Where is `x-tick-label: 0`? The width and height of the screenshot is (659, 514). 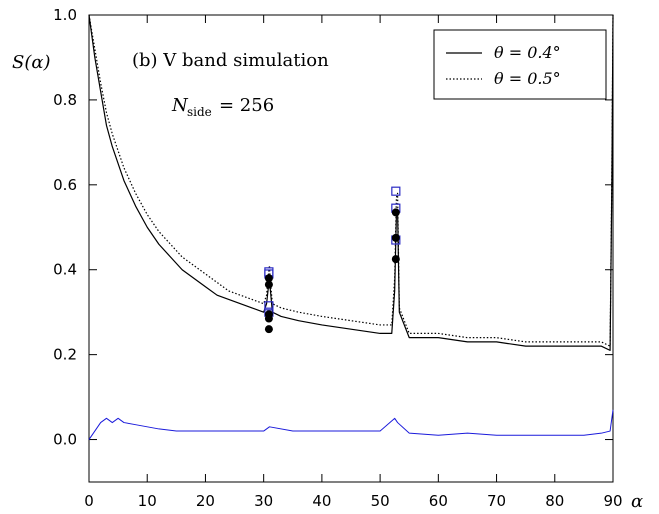
x-tick-label: 0 is located at coordinates (89, 501).